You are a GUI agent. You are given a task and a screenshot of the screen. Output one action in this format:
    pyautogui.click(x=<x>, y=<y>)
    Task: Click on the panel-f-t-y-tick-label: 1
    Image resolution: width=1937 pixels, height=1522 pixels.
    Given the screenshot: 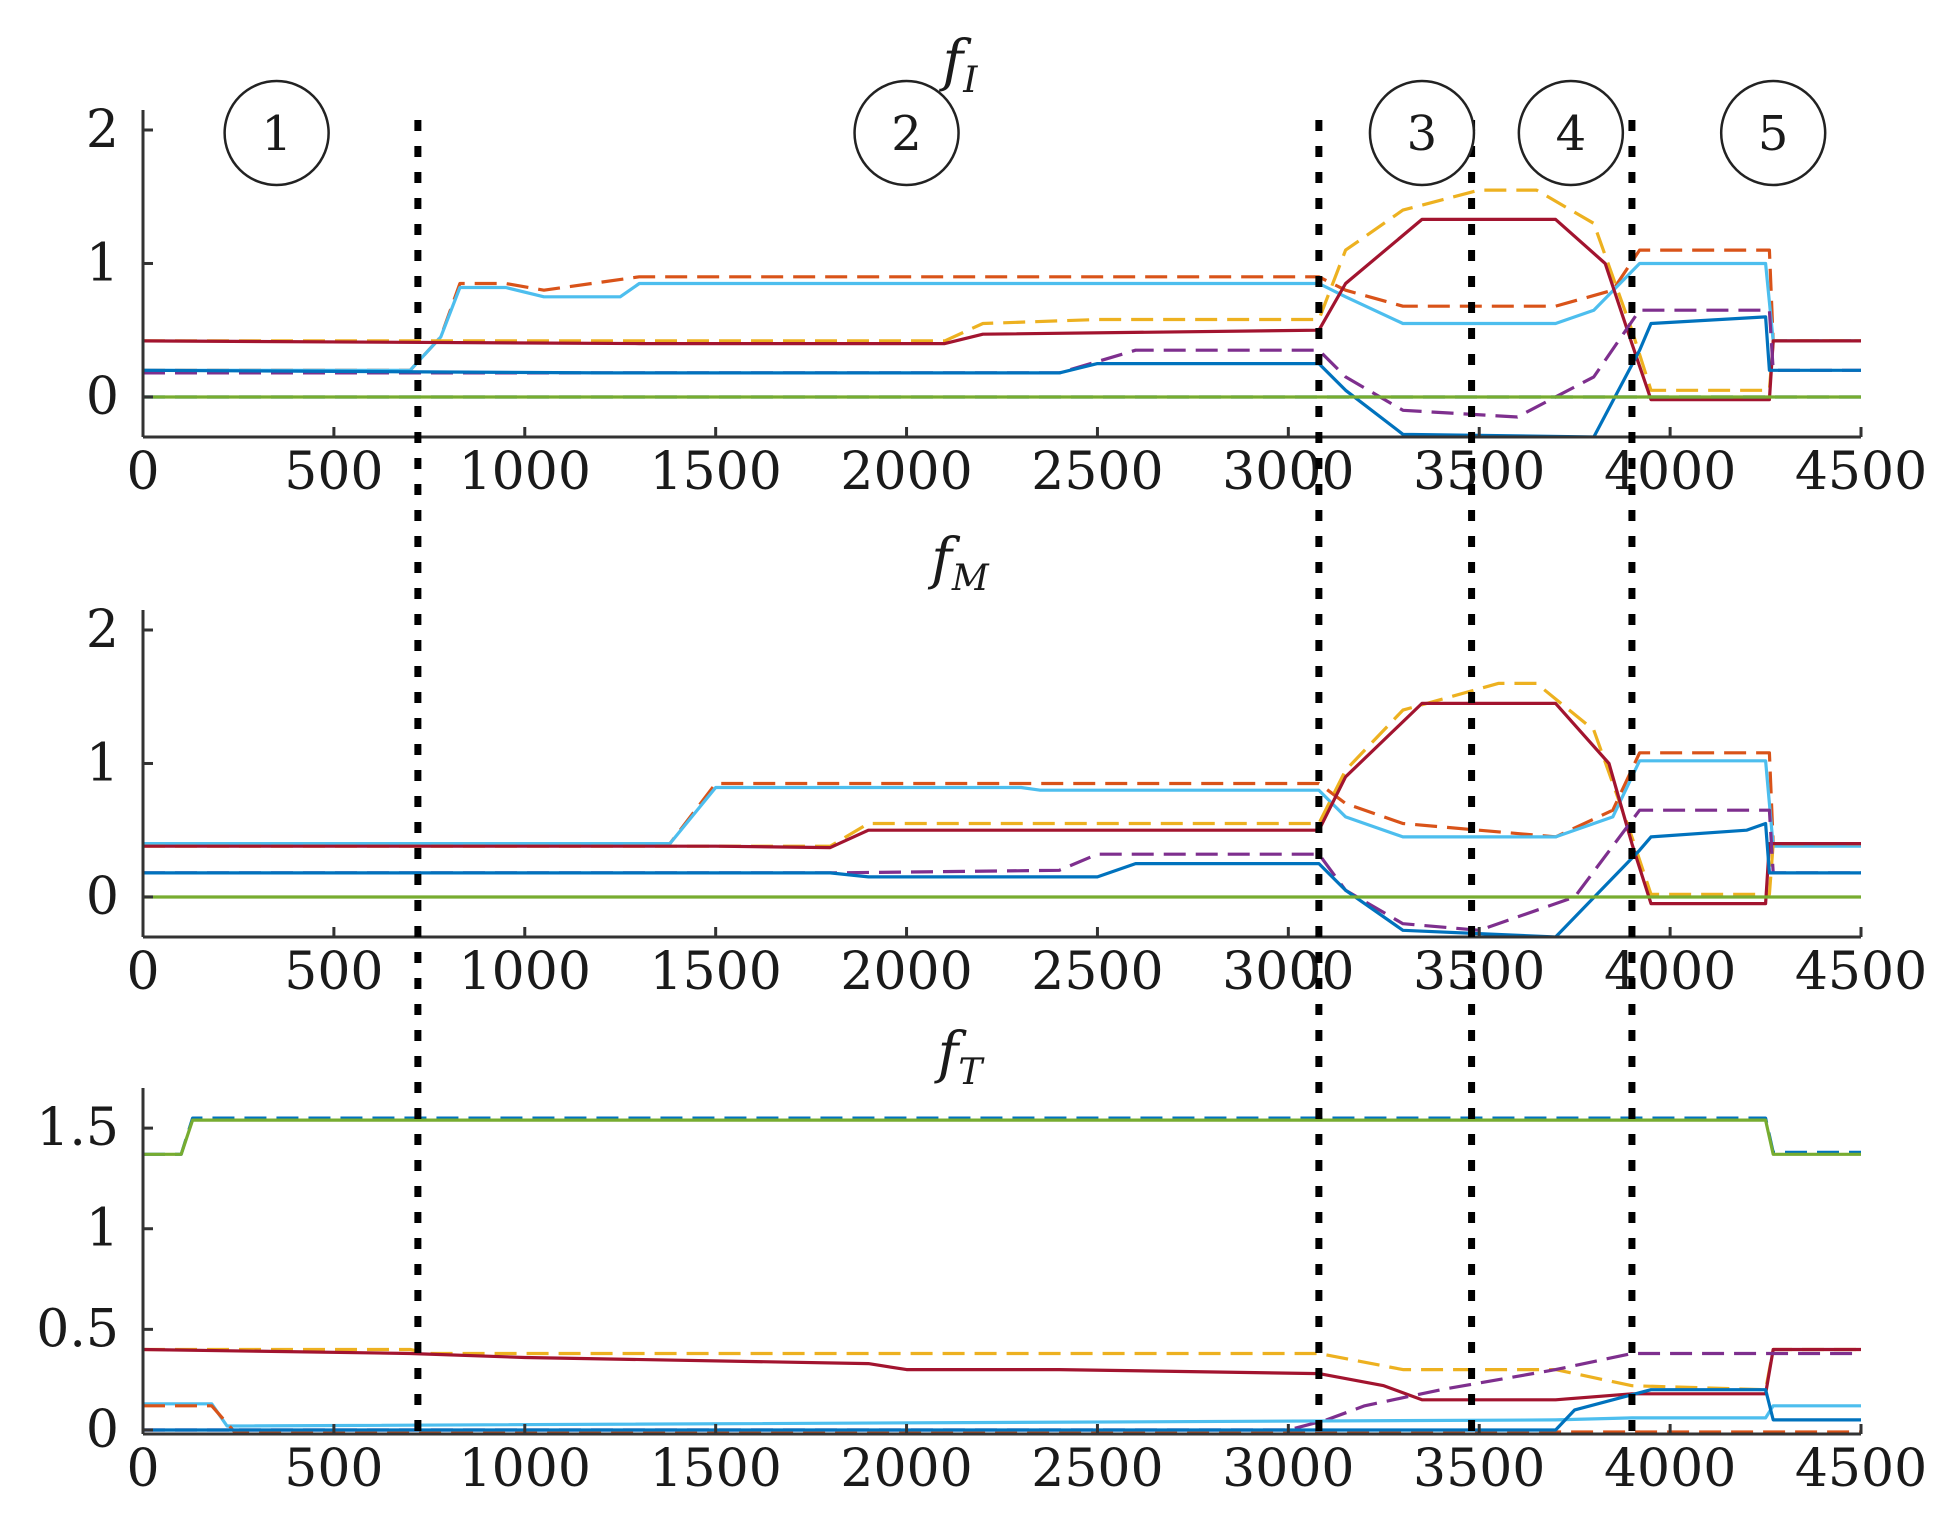 What is the action you would take?
    pyautogui.click(x=102, y=1229)
    